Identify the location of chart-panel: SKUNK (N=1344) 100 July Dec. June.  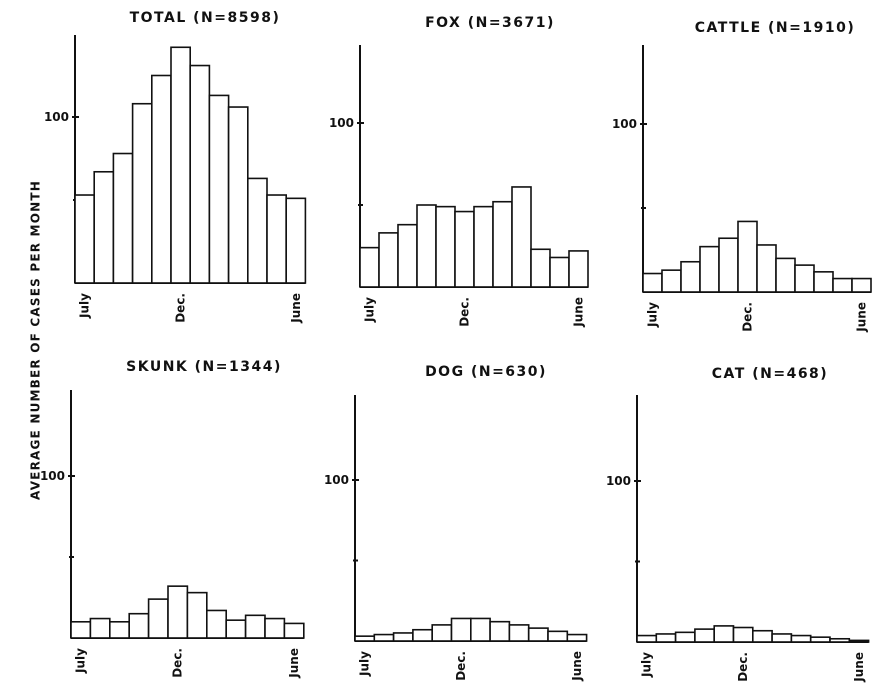
(172, 519).